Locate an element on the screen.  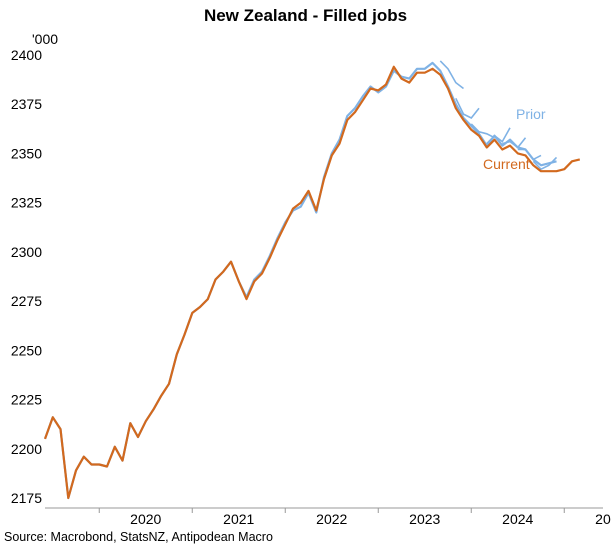
y-tick-label: 2225 is located at coordinates (26, 400).